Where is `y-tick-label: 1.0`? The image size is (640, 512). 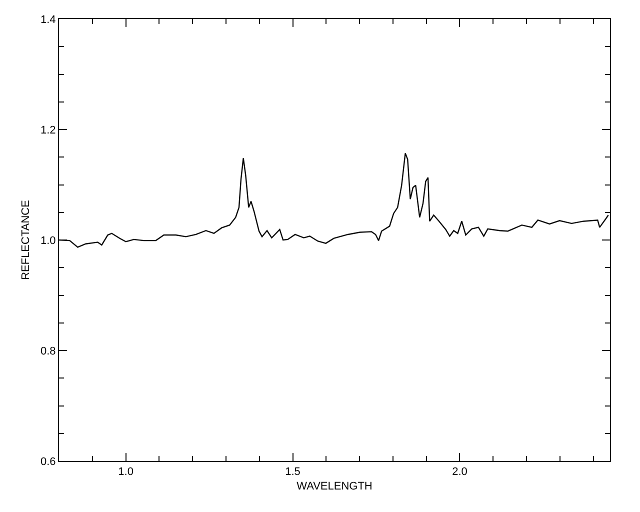
y-tick-label: 1.0 is located at coordinates (48, 240).